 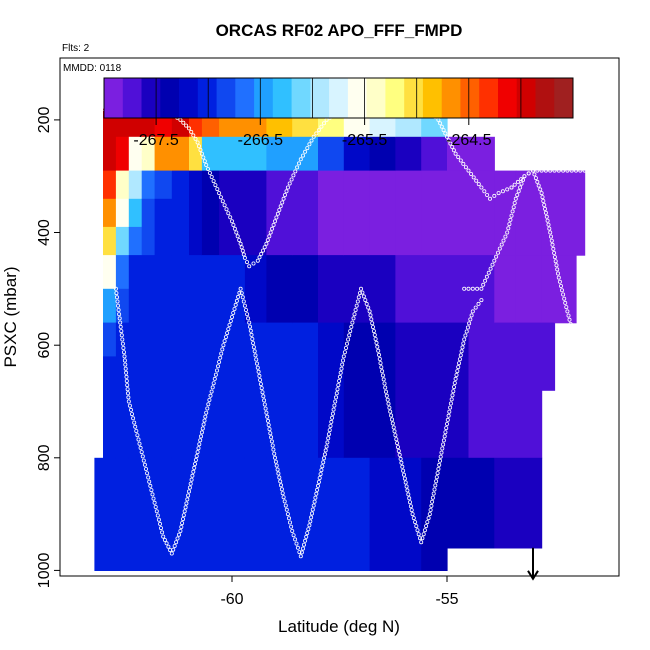 What do you see at coordinates (339, 592) in the screenshot?
I see `x-axis: -60 -55` at bounding box center [339, 592].